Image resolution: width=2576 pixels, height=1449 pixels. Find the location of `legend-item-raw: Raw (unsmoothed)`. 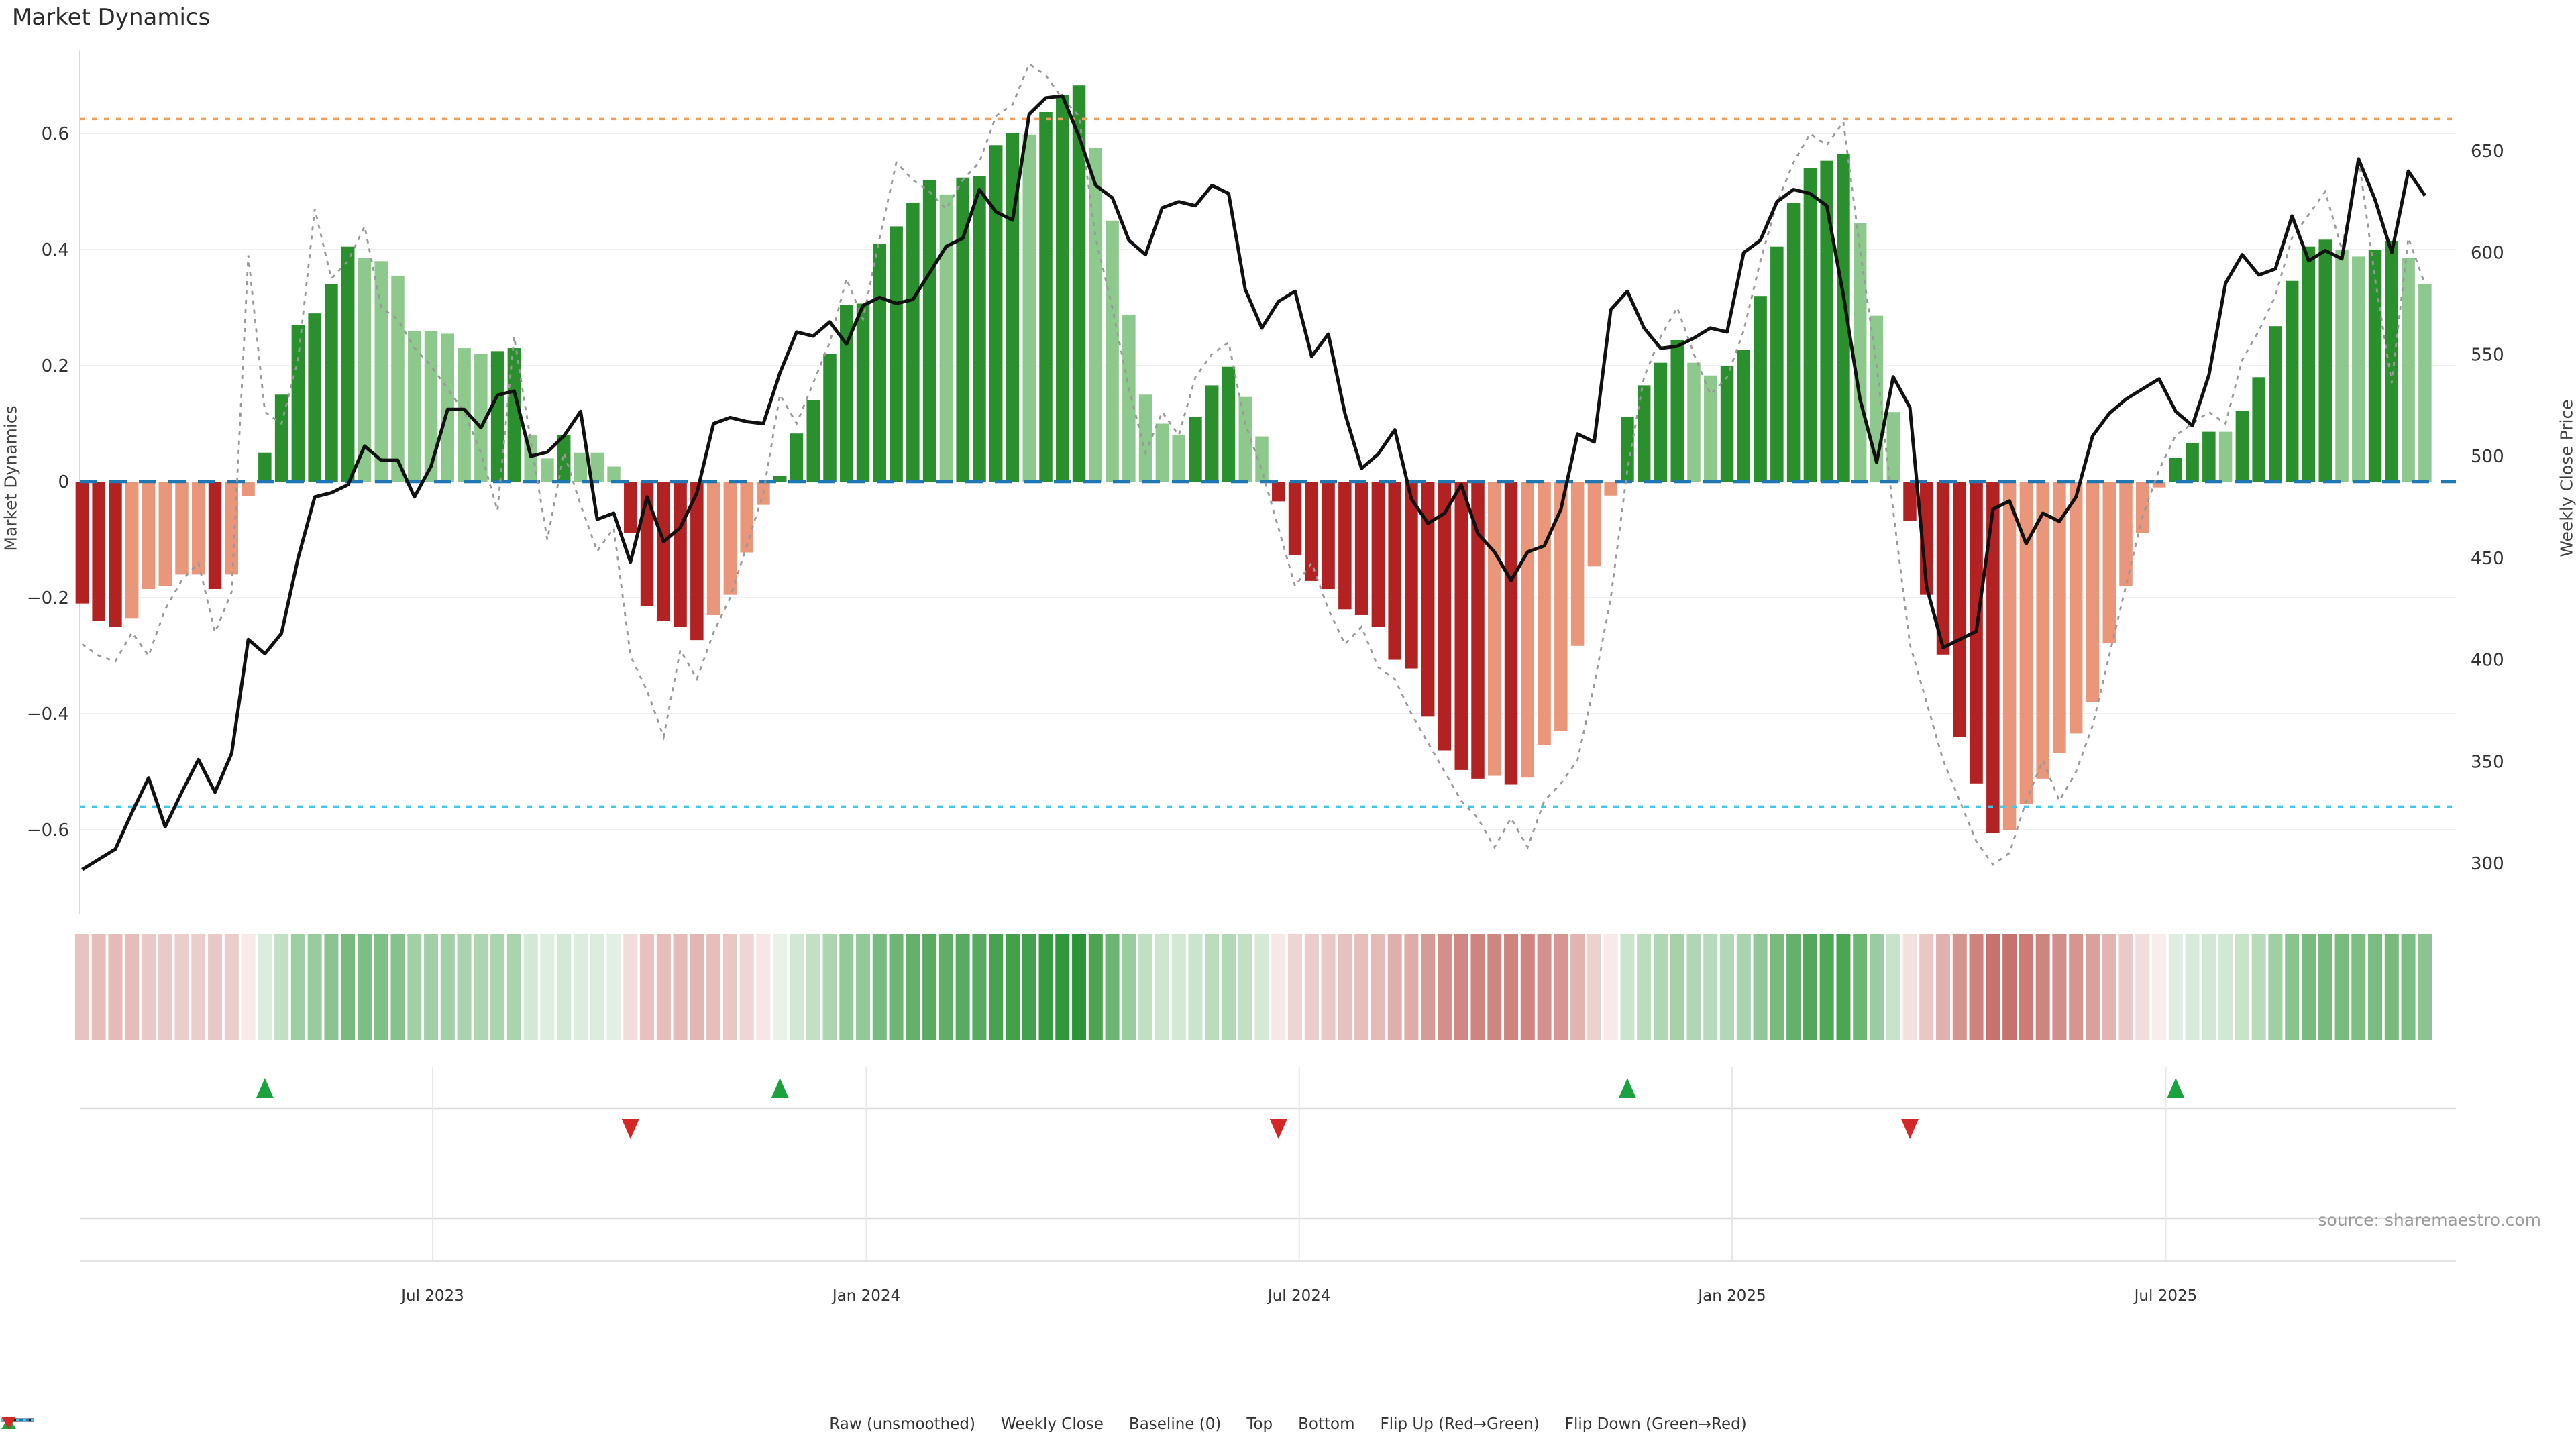

legend-item-raw: Raw (unsmoothed) is located at coordinates (488, 1424).